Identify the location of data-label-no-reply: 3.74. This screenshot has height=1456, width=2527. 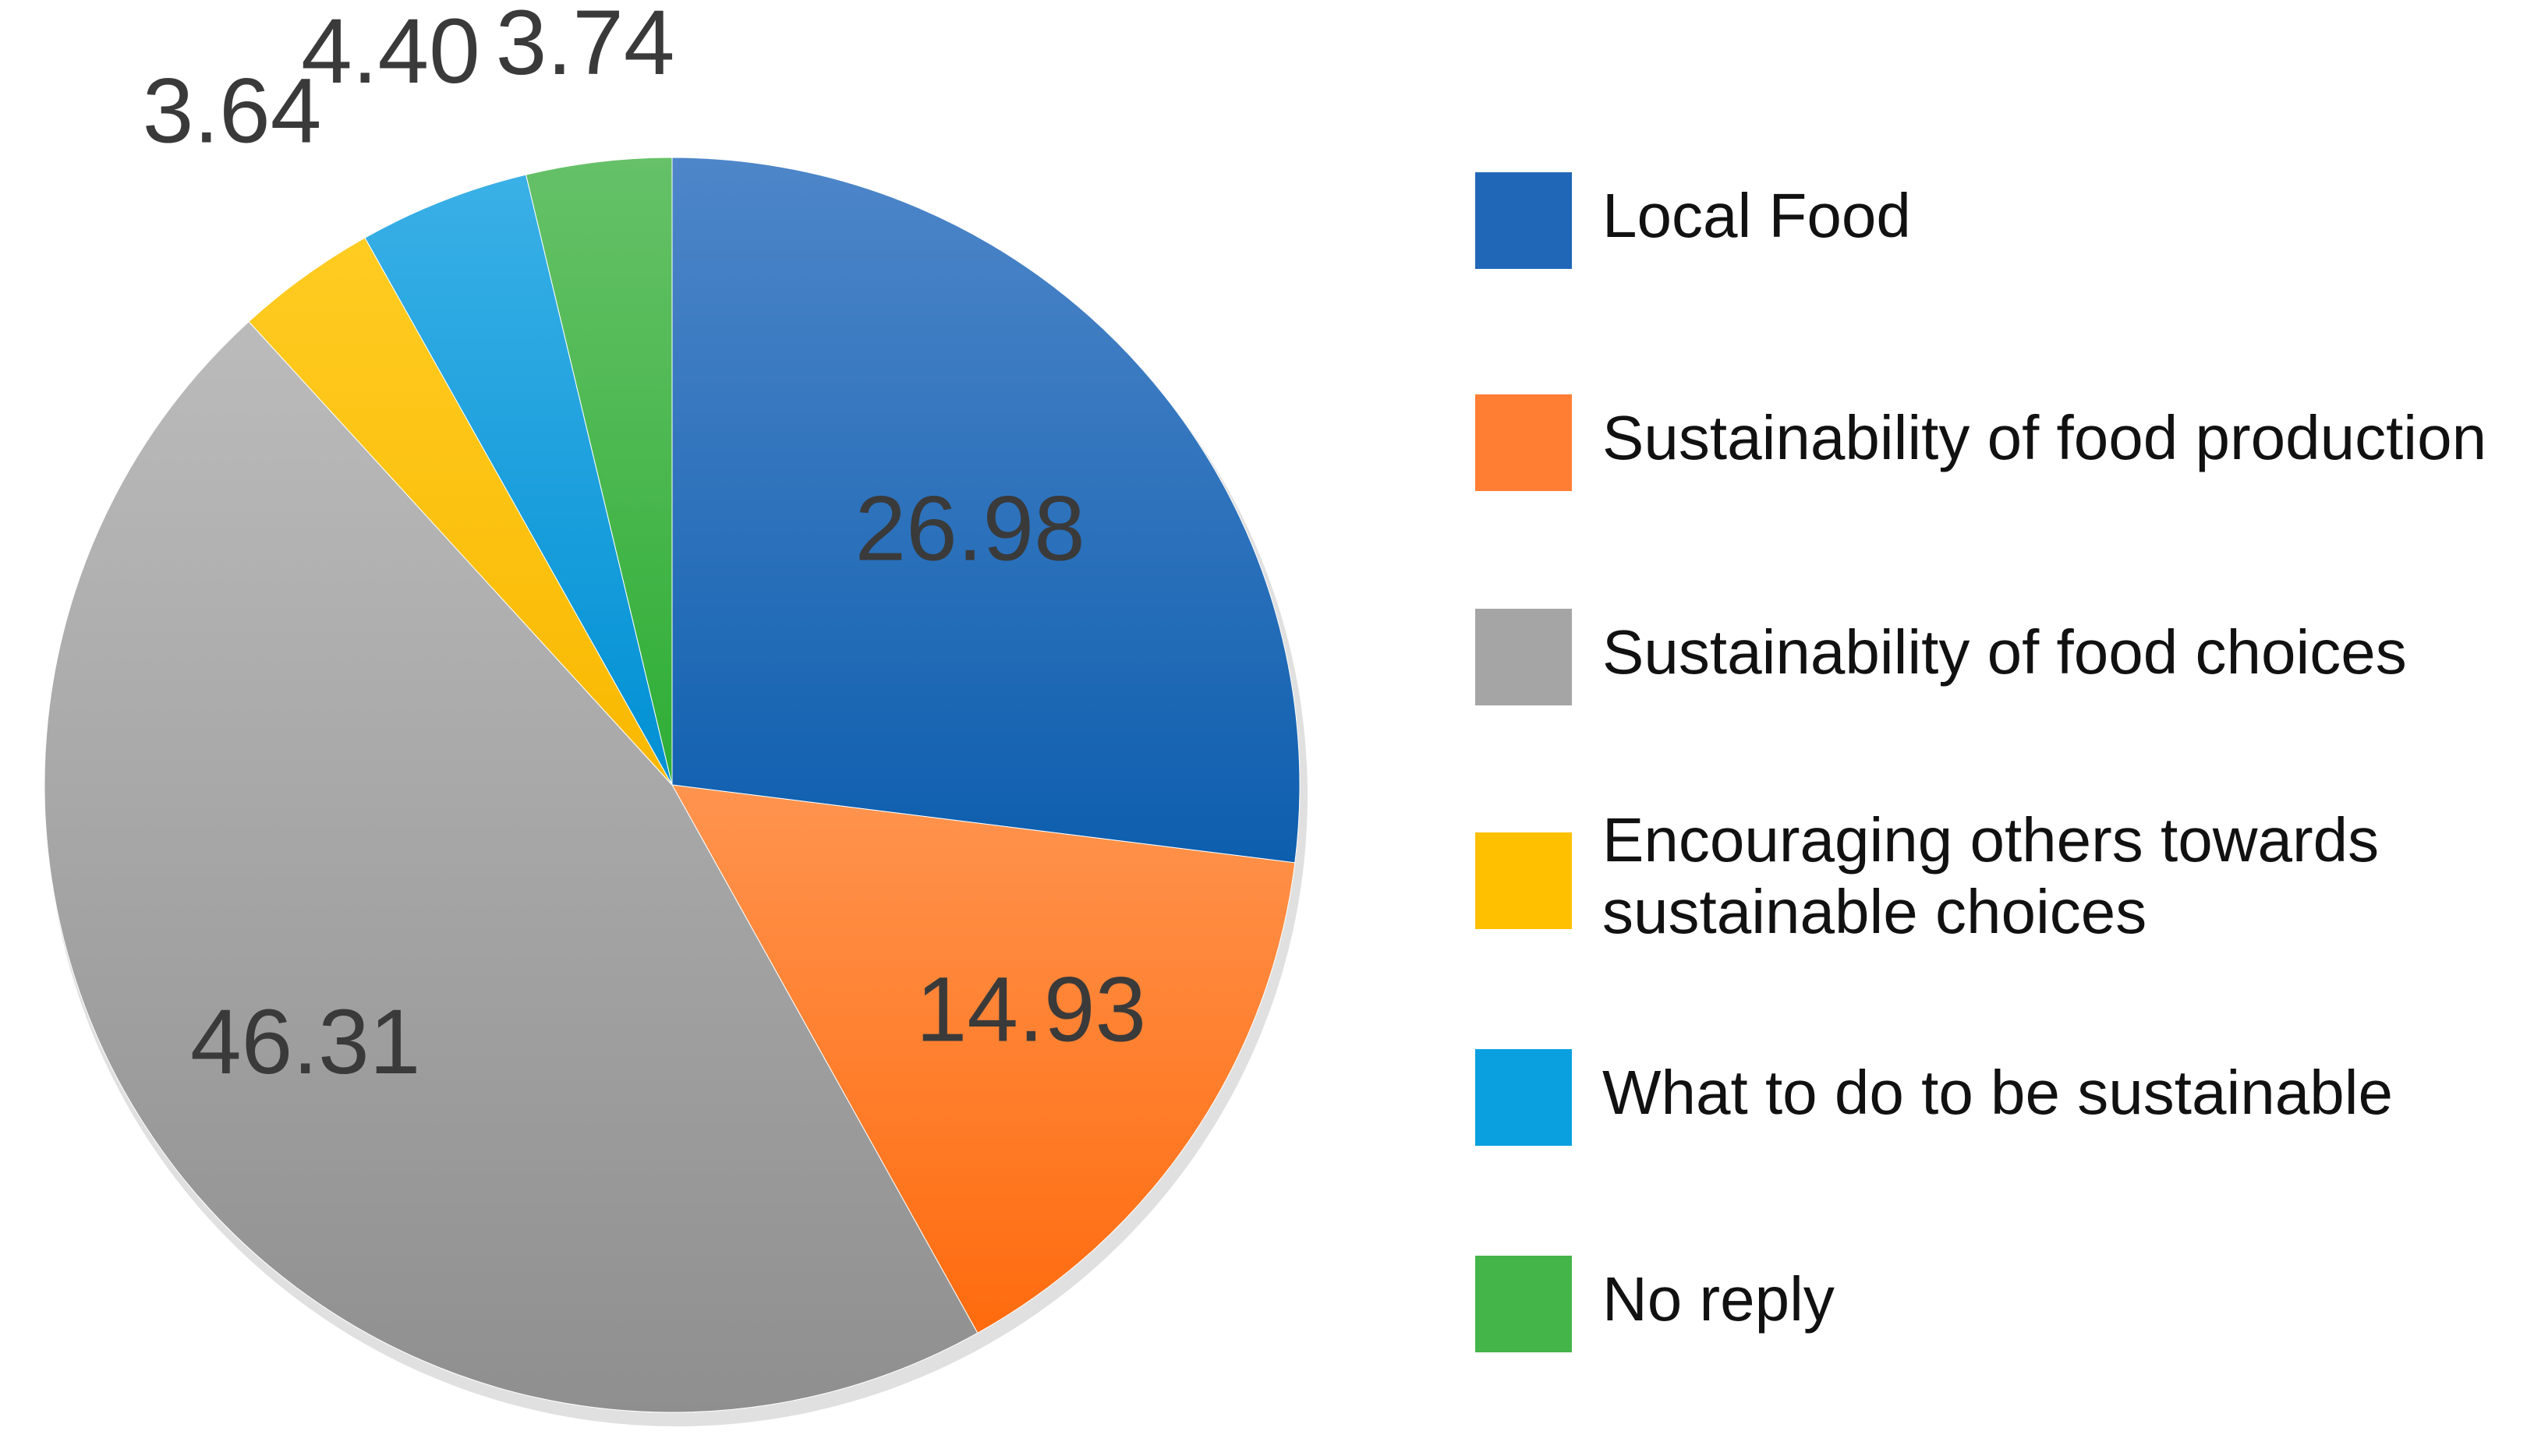
(585, 47).